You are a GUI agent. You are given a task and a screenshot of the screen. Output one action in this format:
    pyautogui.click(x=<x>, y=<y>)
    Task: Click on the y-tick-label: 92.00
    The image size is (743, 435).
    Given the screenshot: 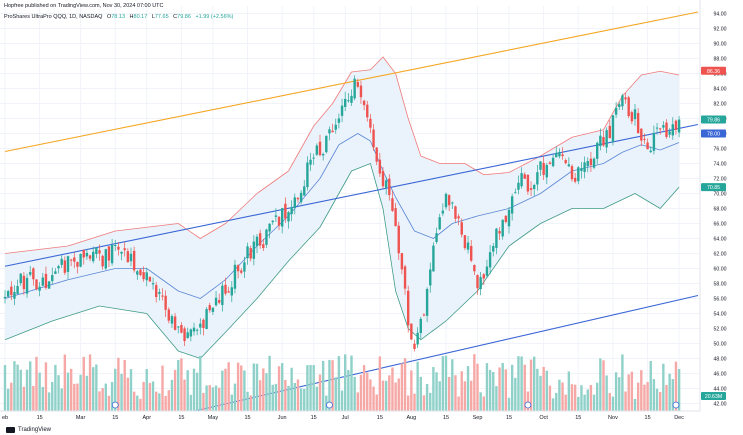 What is the action you would take?
    pyautogui.click(x=720, y=30)
    